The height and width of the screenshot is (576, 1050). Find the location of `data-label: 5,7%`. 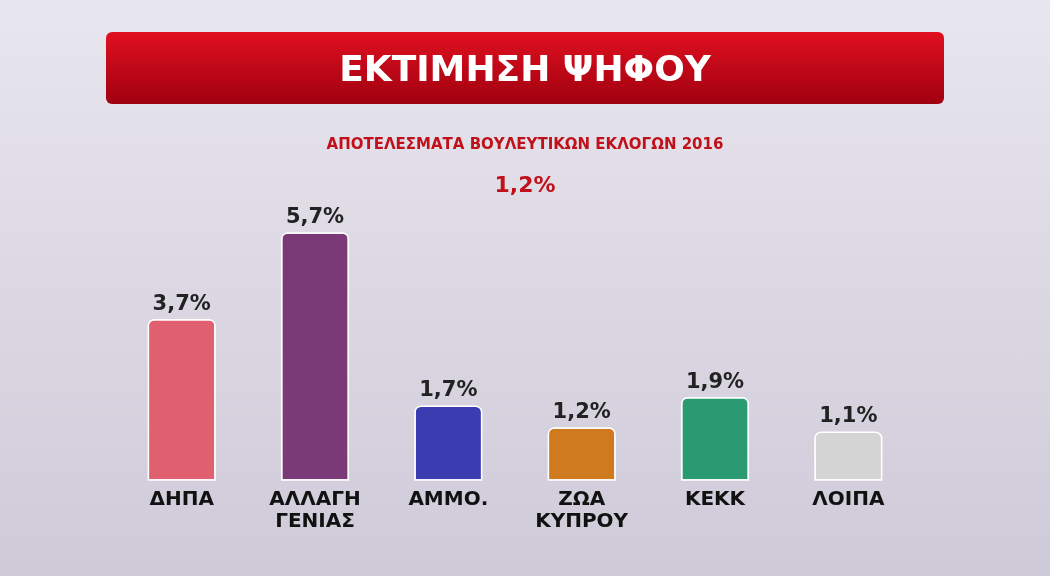

data-label: 5,7% is located at coordinates (315, 216).